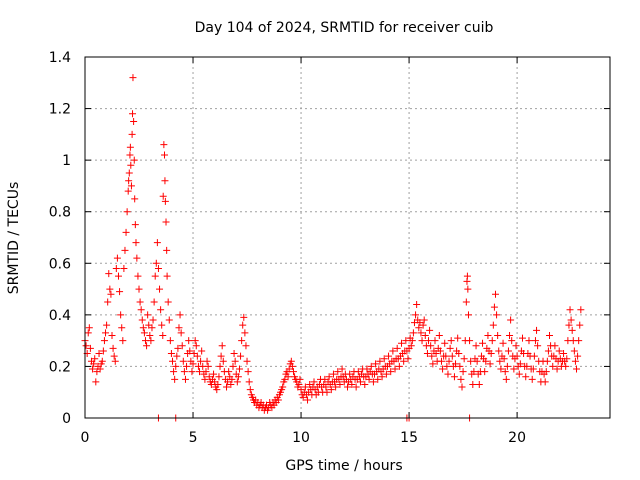 This screenshot has height=480, width=640. What do you see at coordinates (60, 238) in the screenshot?
I see `y-tick-labels: 0 0.2 0.4 0.6 0.8 1 1.2 1.4` at bounding box center [60, 238].